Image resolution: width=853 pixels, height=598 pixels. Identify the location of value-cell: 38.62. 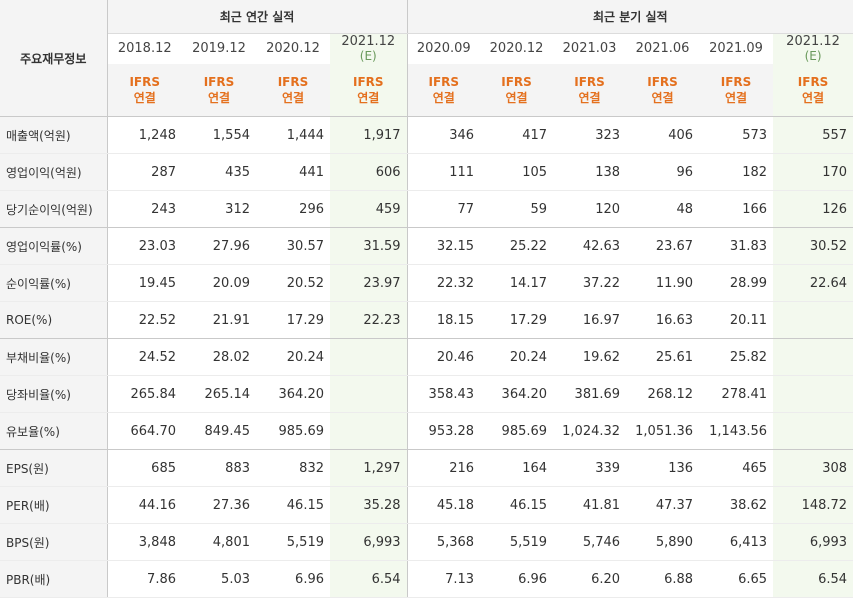
(736, 505).